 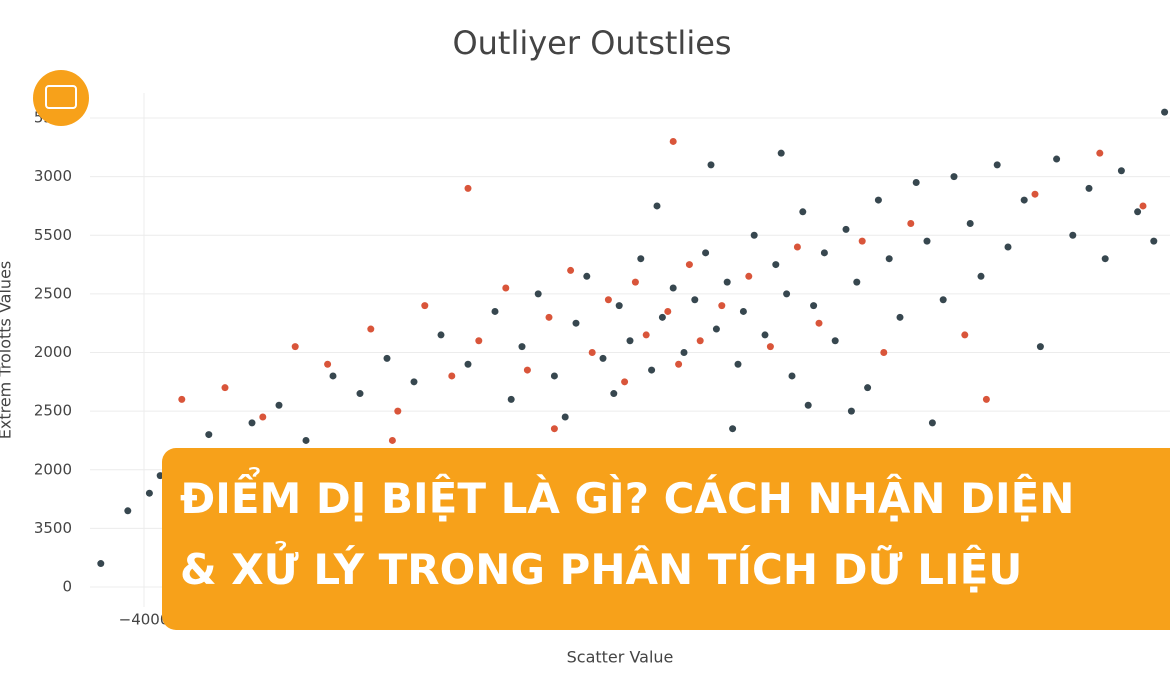 What do you see at coordinates (53, 235) in the screenshot?
I see `y-tick-label: 5500` at bounding box center [53, 235].